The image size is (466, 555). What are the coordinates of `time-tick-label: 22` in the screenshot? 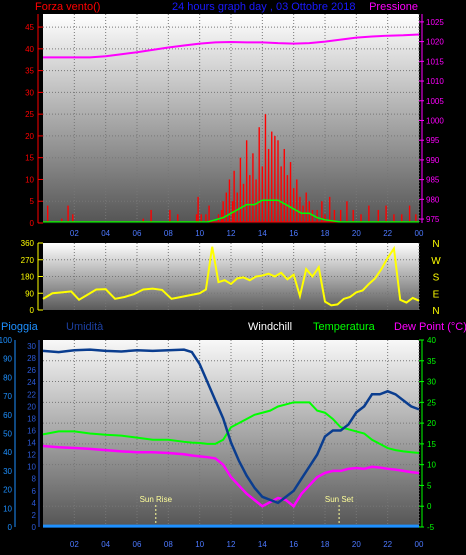 It's located at (387, 544).